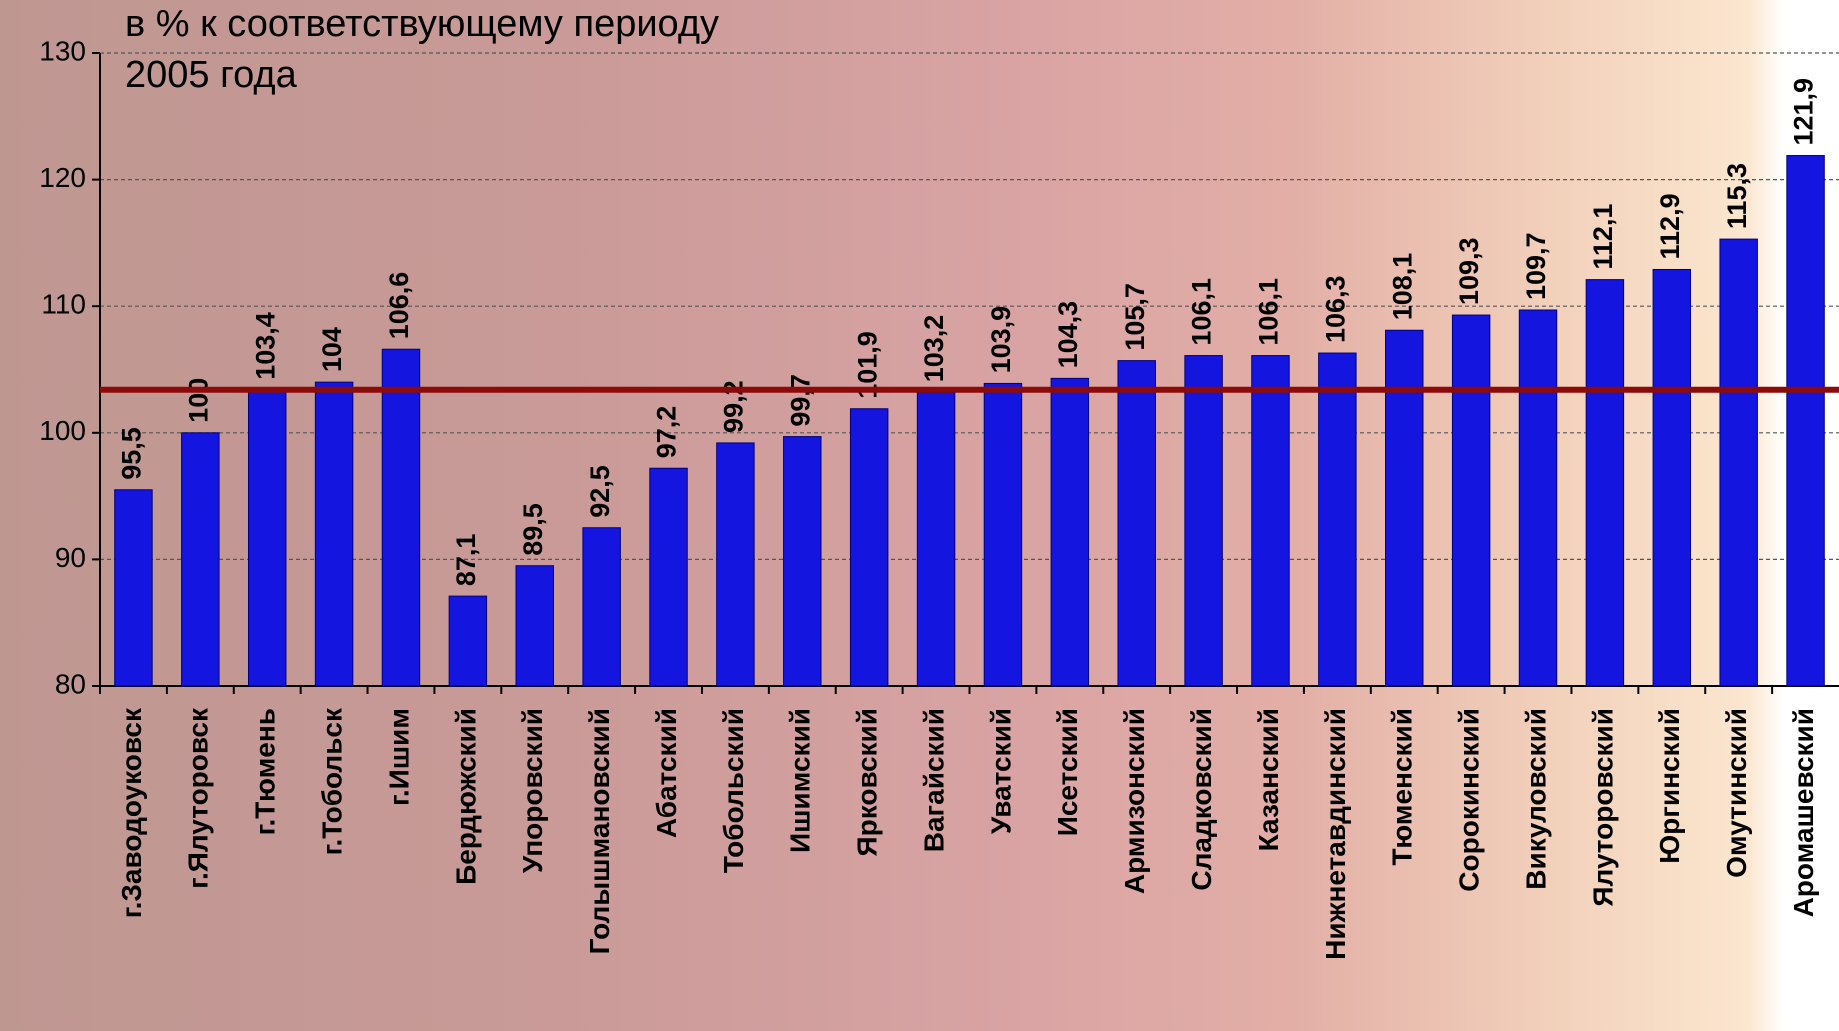 The height and width of the screenshot is (1031, 1839). What do you see at coordinates (198, 400) in the screenshot?
I see `value-label: 100` at bounding box center [198, 400].